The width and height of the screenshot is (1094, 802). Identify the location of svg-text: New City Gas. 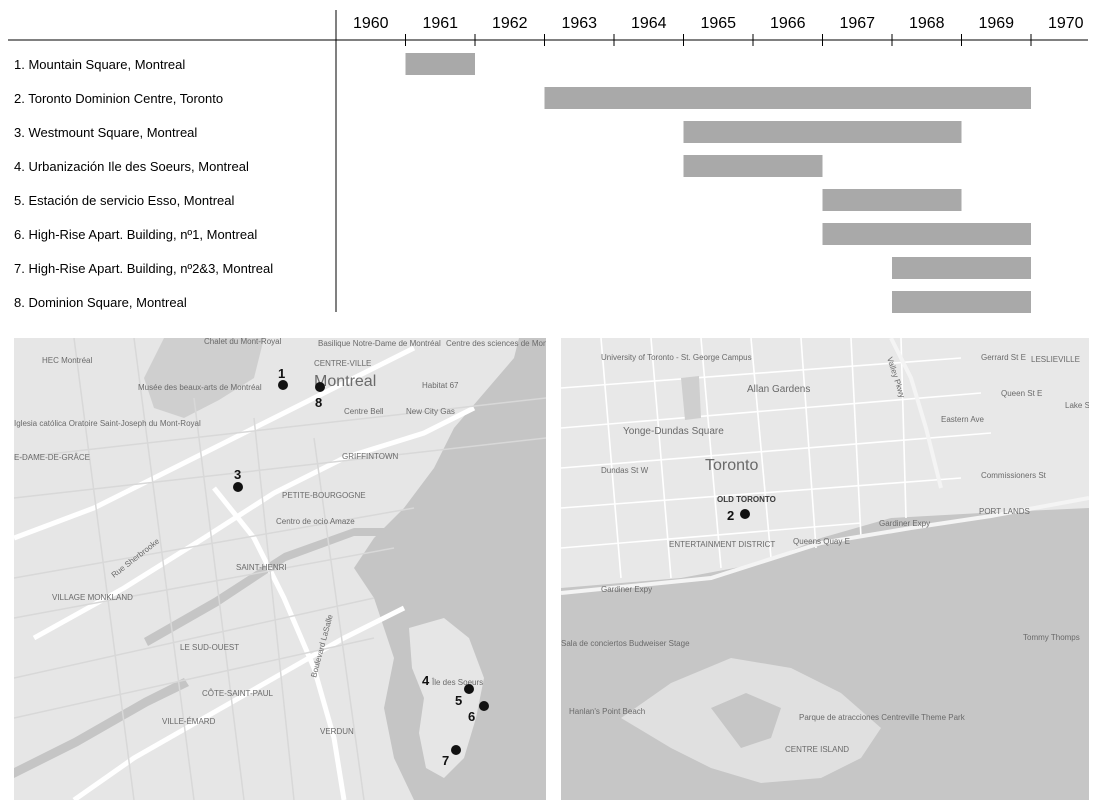
(430, 411).